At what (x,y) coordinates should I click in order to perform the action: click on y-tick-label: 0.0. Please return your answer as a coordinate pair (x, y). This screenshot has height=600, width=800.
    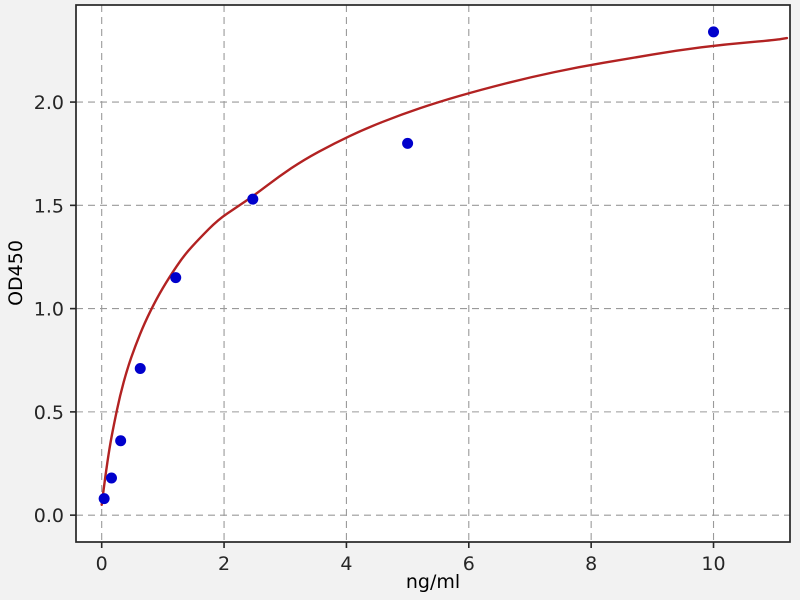
    Looking at the image, I should click on (49, 516).